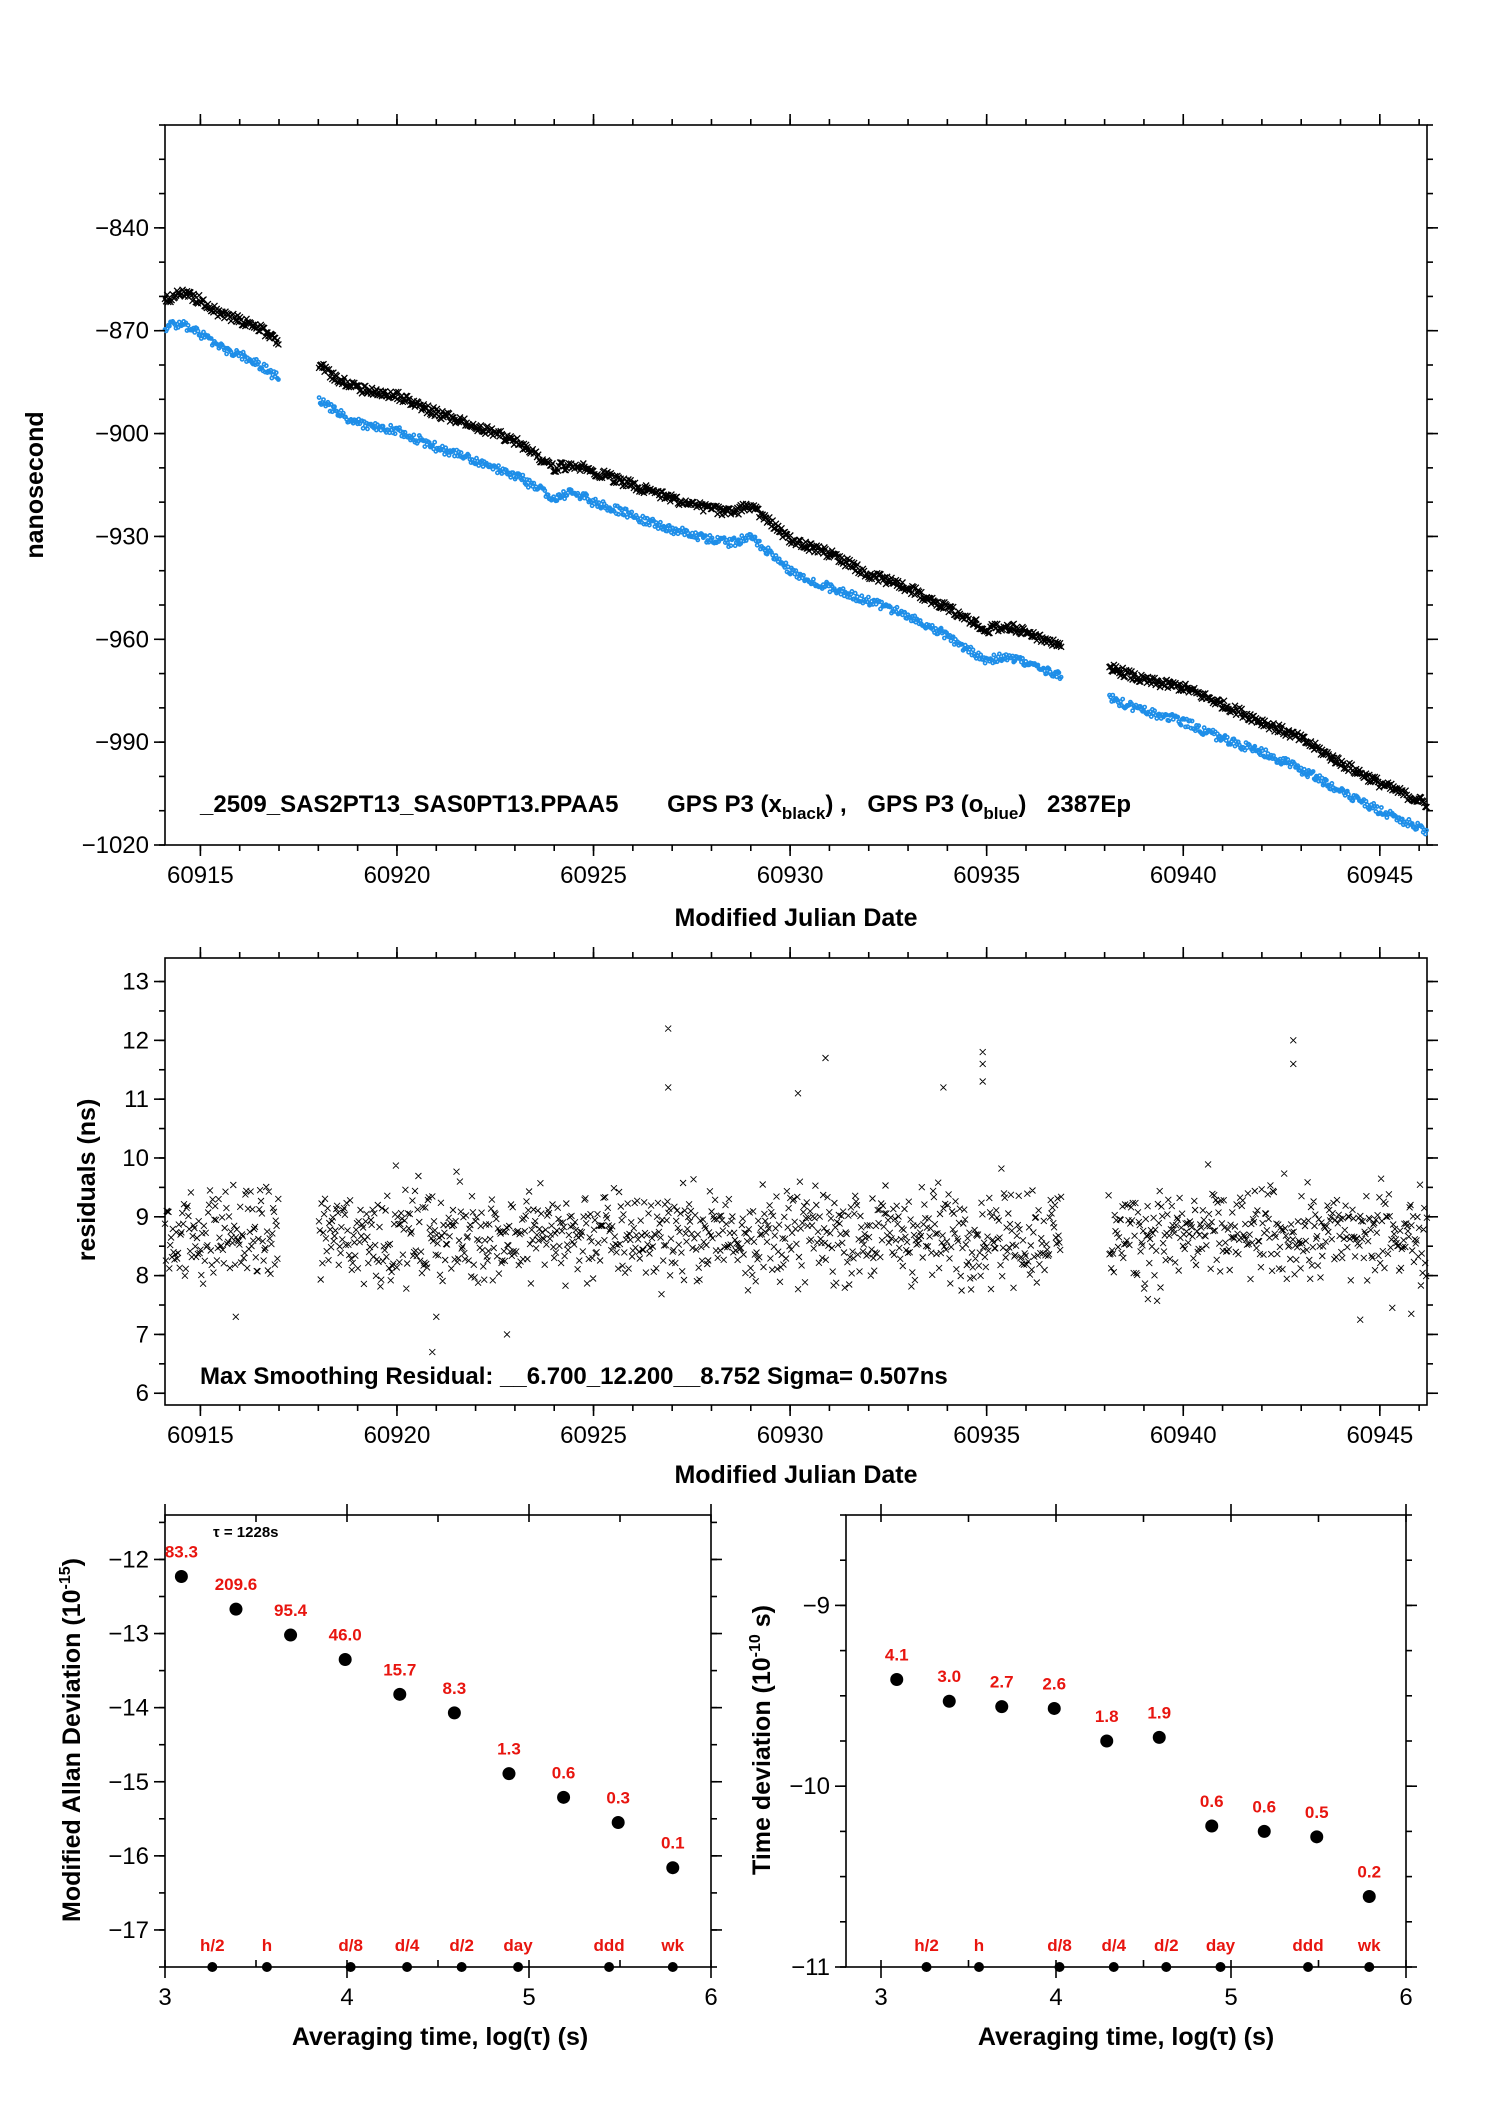 The width and height of the screenshot is (1488, 2105). Describe the element at coordinates (1369, 1871) in the screenshot. I see `tdev-point-label: 0.2` at that location.